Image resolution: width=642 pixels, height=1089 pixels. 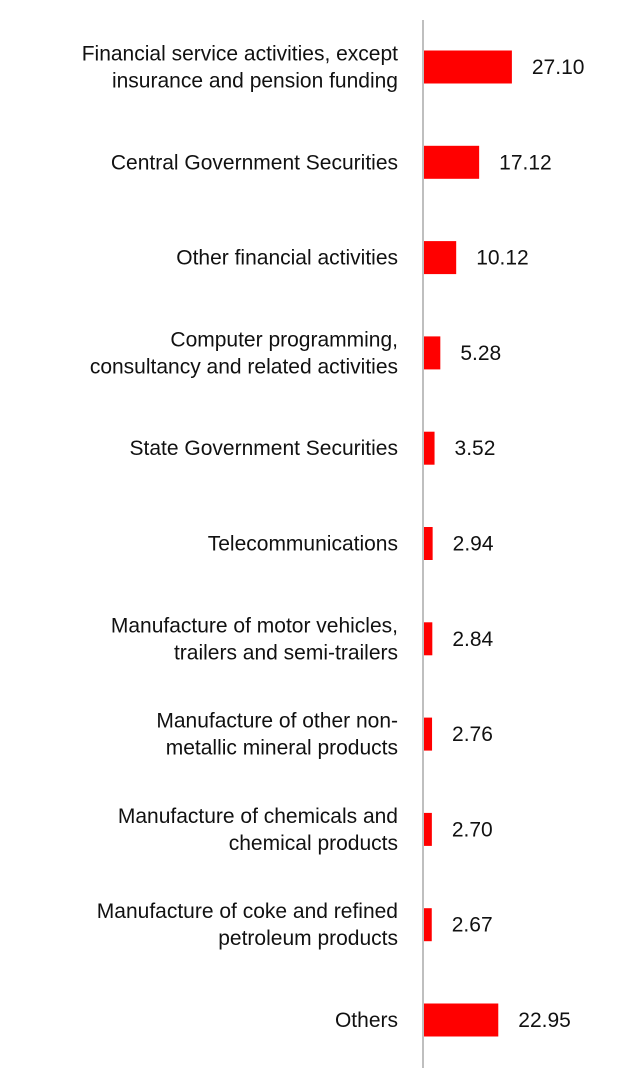 What do you see at coordinates (264, 448) in the screenshot?
I see `category-label-5: State Government Securities` at bounding box center [264, 448].